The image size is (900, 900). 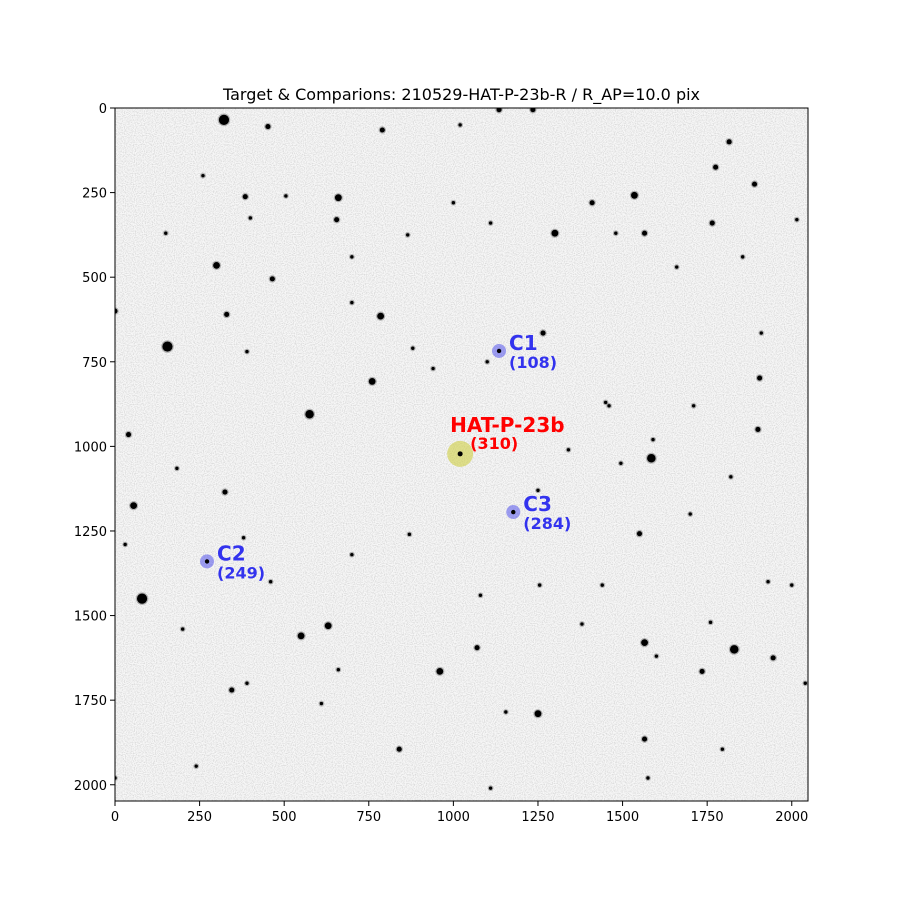 I want to click on y-axis: 0 250 500 750 1000 1250 1500 1750 2000, so click(x=94, y=448).